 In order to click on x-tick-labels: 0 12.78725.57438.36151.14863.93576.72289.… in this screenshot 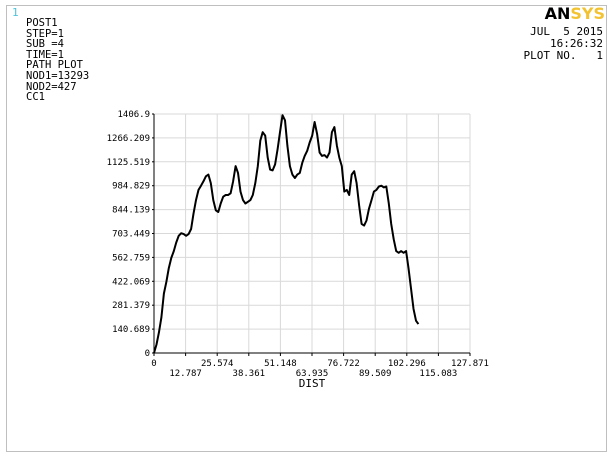, I will do `click(320, 366)`.